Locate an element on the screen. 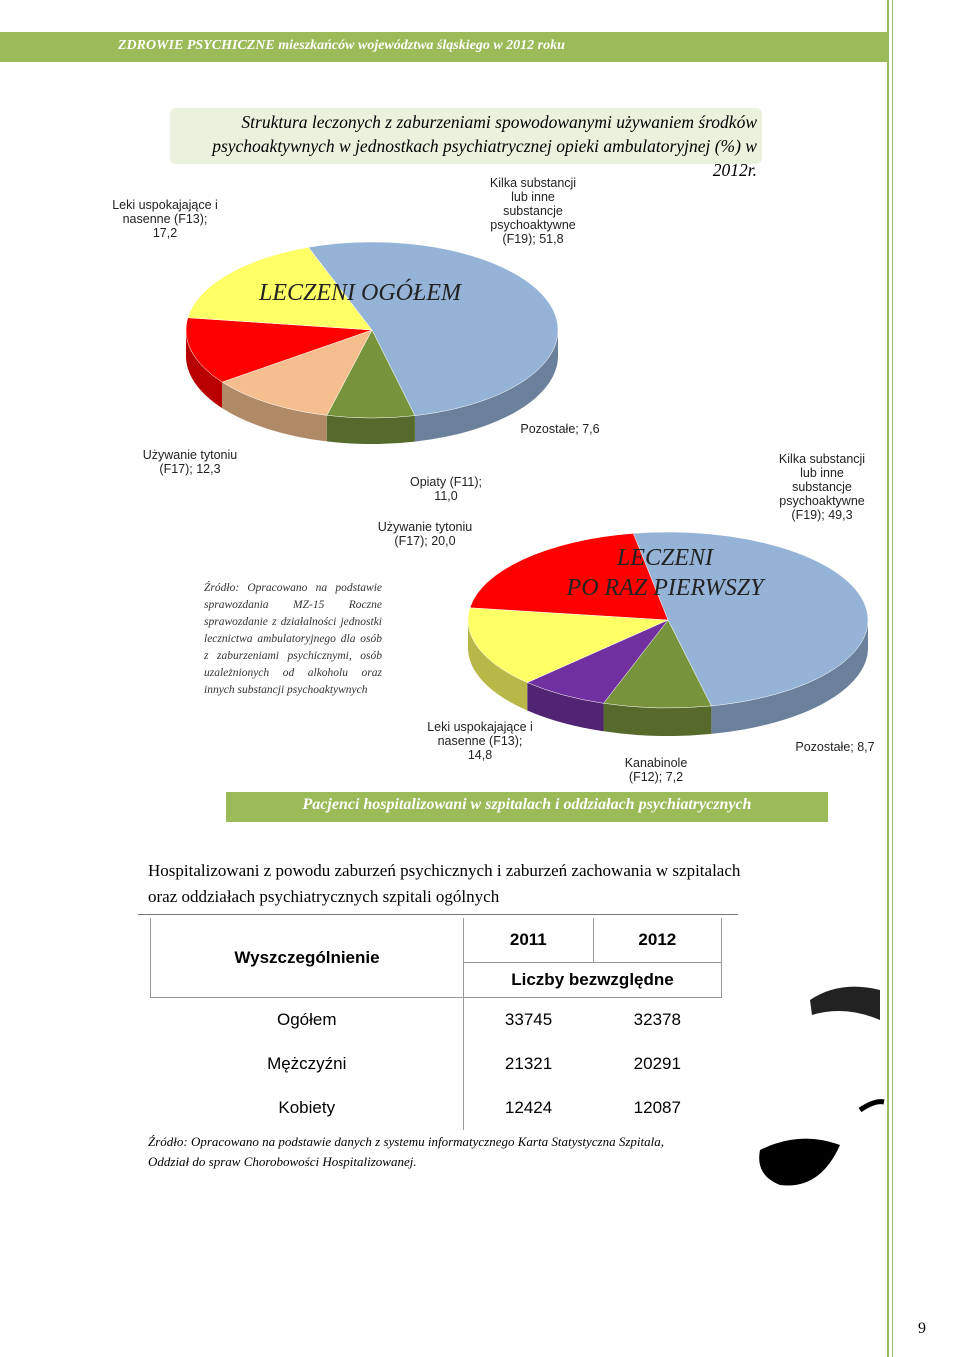 This screenshot has width=960, height=1357. cell-value: 12087 is located at coordinates (657, 1107).